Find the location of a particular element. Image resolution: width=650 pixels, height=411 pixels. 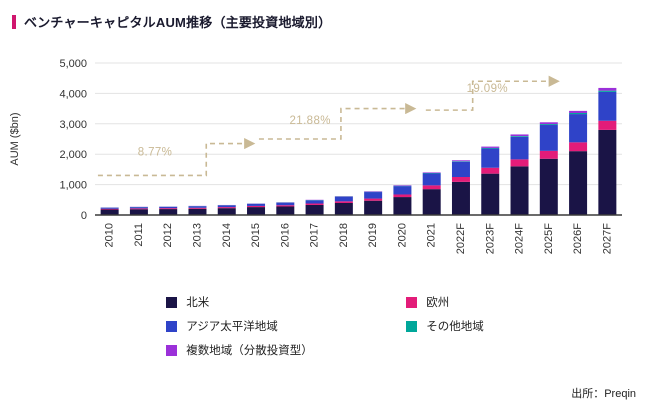

bar-2023F is located at coordinates (490, 180).